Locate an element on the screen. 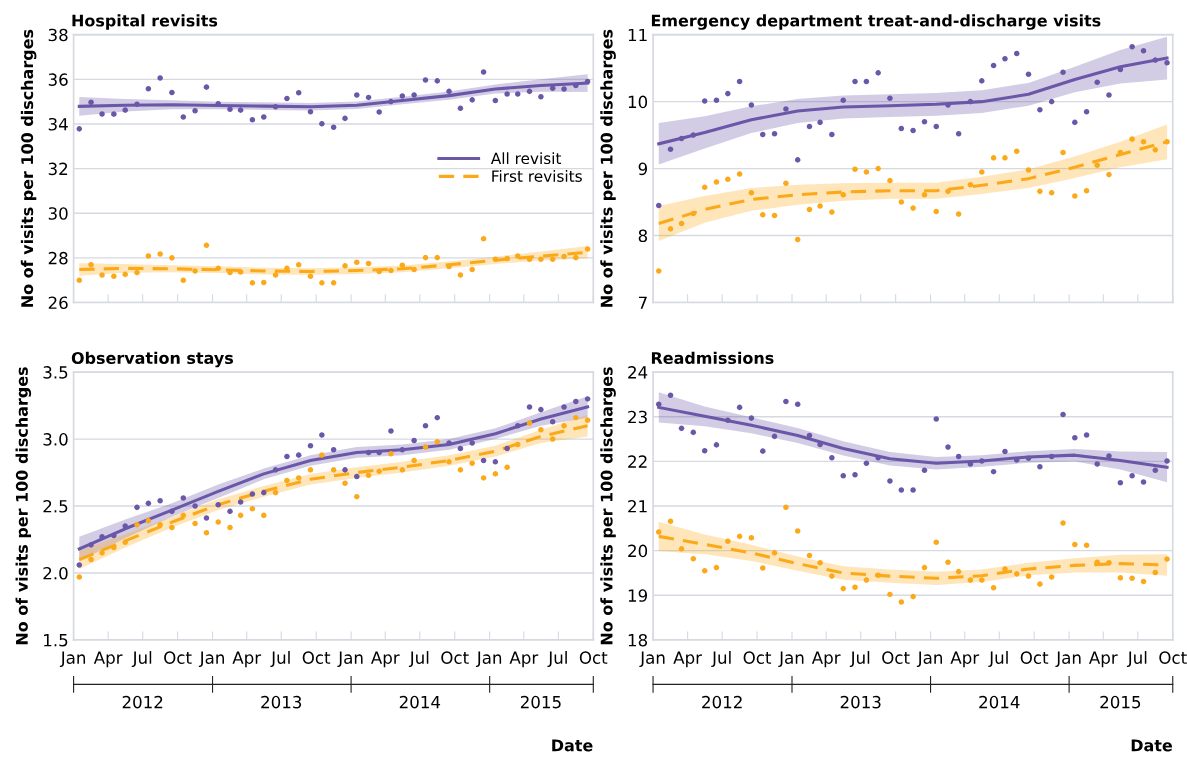 This screenshot has width=1187, height=771. x2-tick-label: 2014 is located at coordinates (999, 702).